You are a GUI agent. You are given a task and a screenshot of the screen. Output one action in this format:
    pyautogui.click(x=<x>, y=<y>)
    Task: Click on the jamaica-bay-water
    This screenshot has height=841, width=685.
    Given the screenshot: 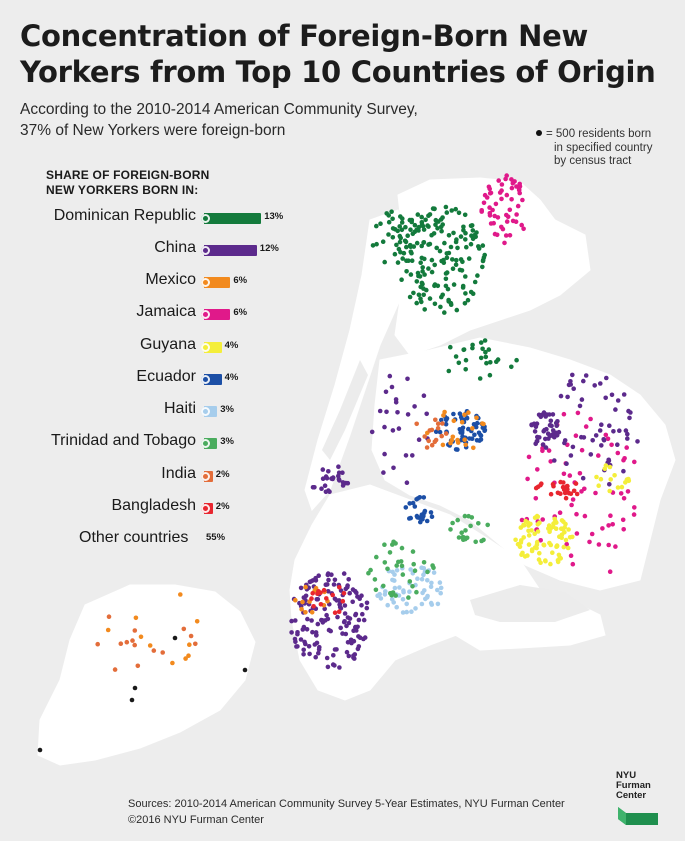 What is the action you would take?
    pyautogui.click(x=530, y=603)
    